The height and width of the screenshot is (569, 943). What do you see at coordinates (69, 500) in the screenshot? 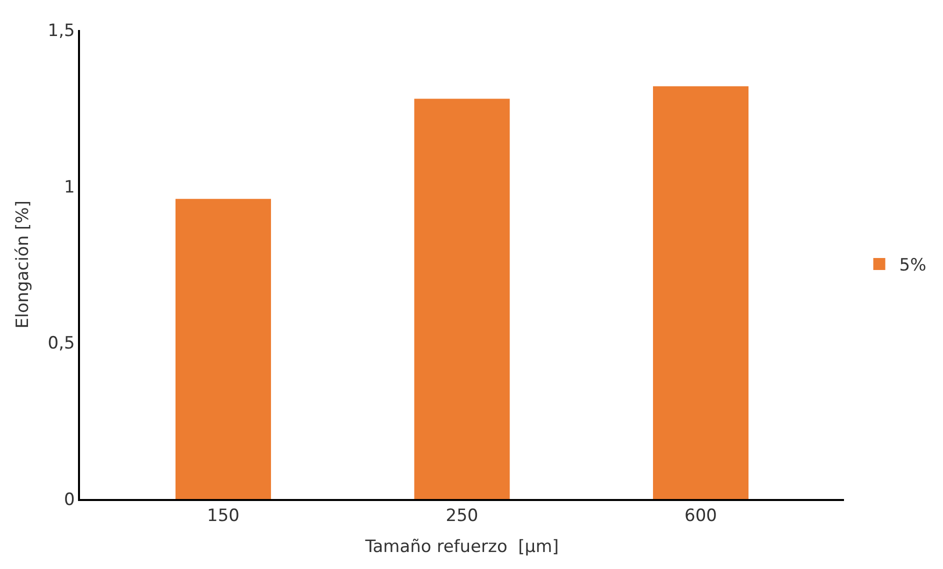
I see `y-tick-label: 0` at bounding box center [69, 500].